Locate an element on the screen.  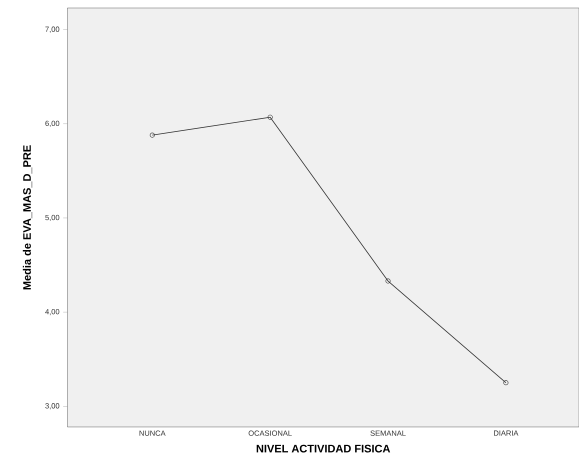
y-axis-title: Media de EVA_MAS_D_PRE is located at coordinates (27, 217).